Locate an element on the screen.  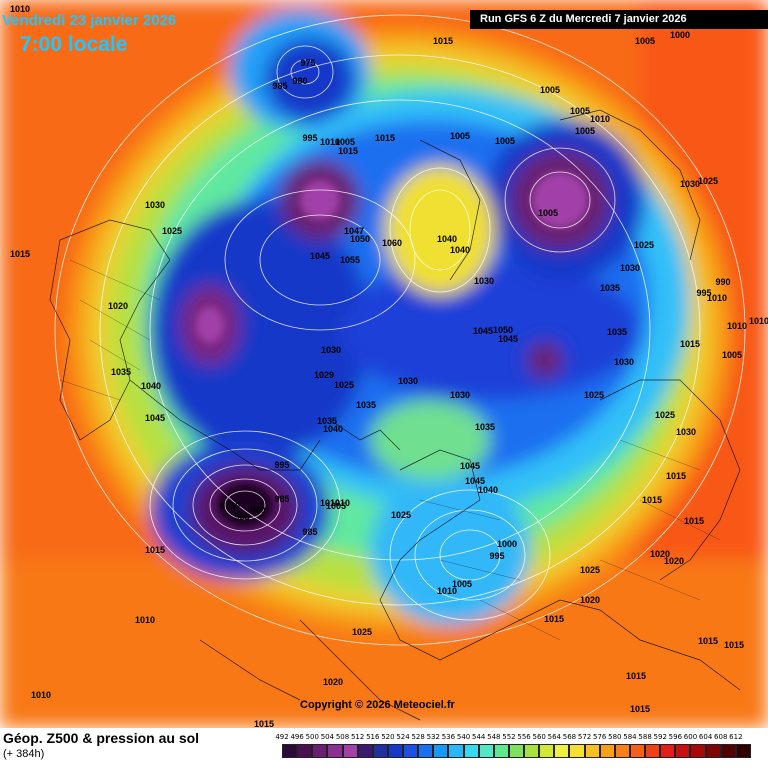
pressure-label: 975 is located at coordinates (307, 63).